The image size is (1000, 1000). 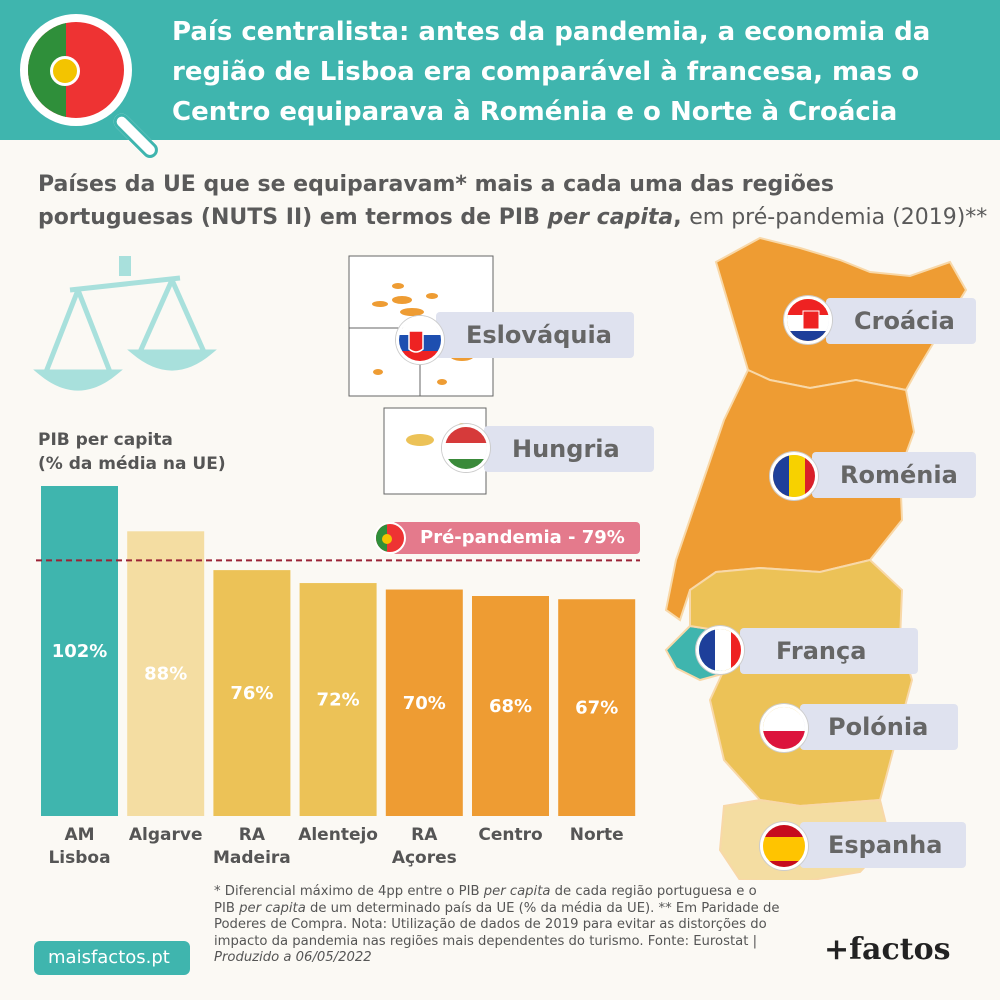 I want to click on bar-value-label: 67%, so click(x=596, y=708).